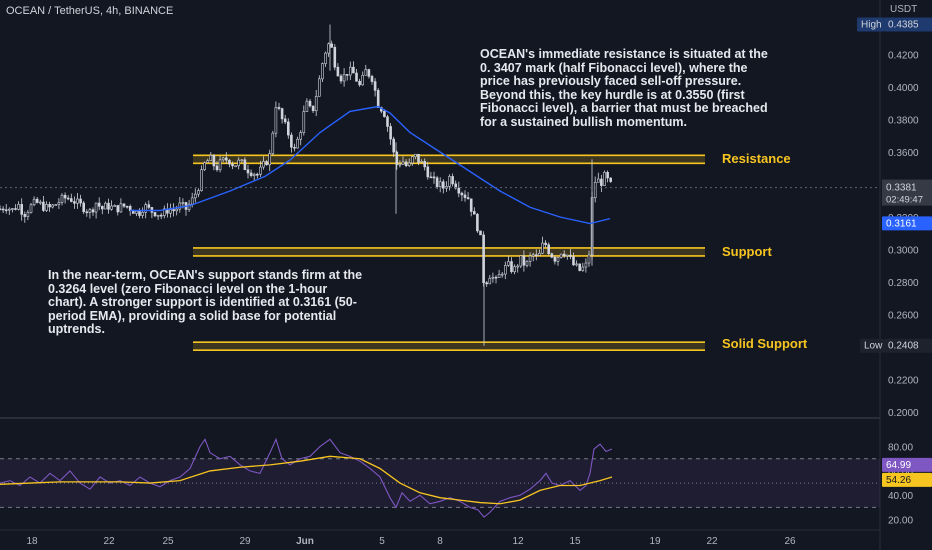 The height and width of the screenshot is (550, 932). I want to click on low-label: Low, so click(873, 346).